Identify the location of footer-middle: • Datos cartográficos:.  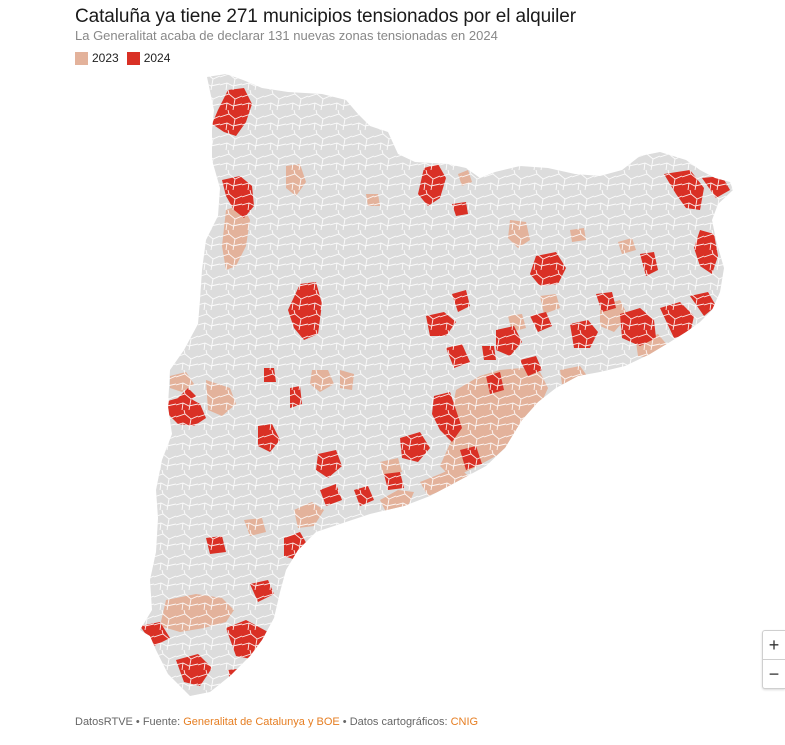
(395, 722).